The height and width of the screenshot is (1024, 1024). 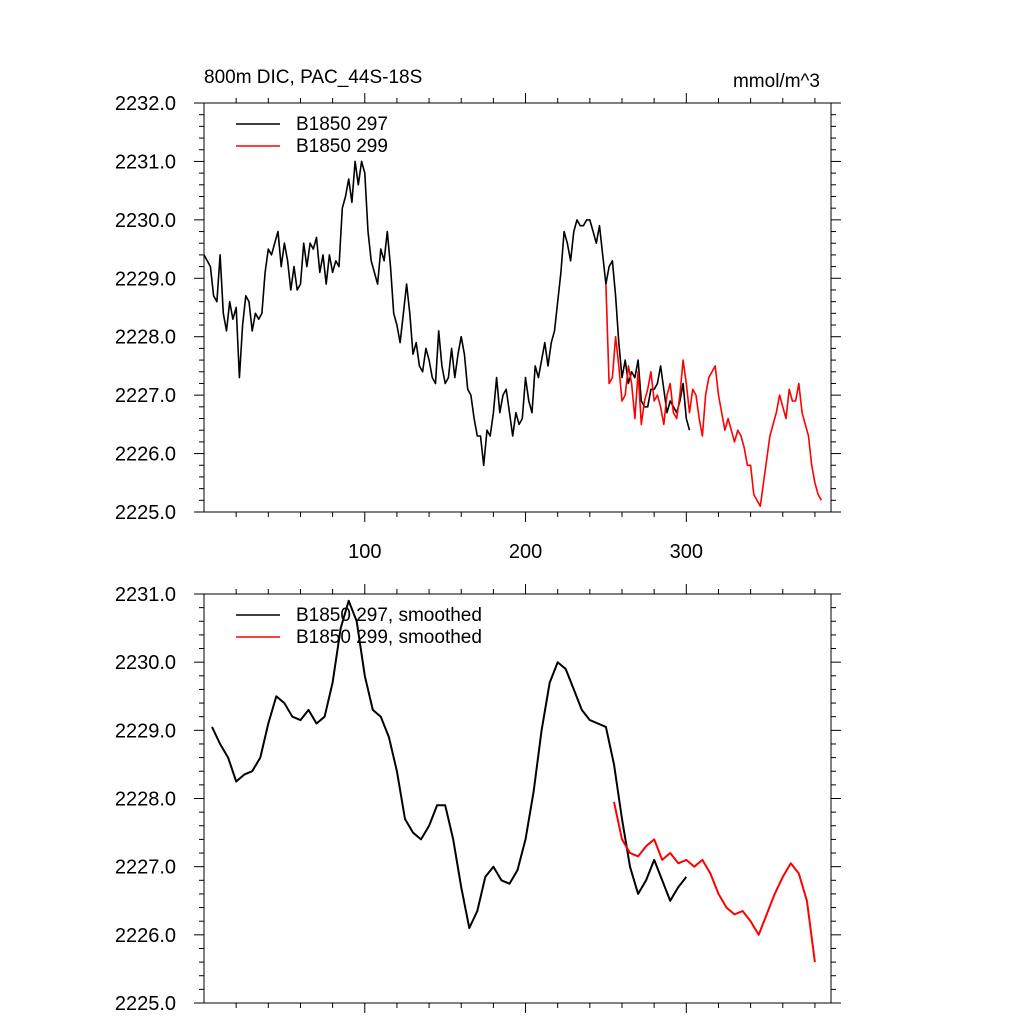 I want to click on legend-label: B1850 297, so click(x=342, y=124).